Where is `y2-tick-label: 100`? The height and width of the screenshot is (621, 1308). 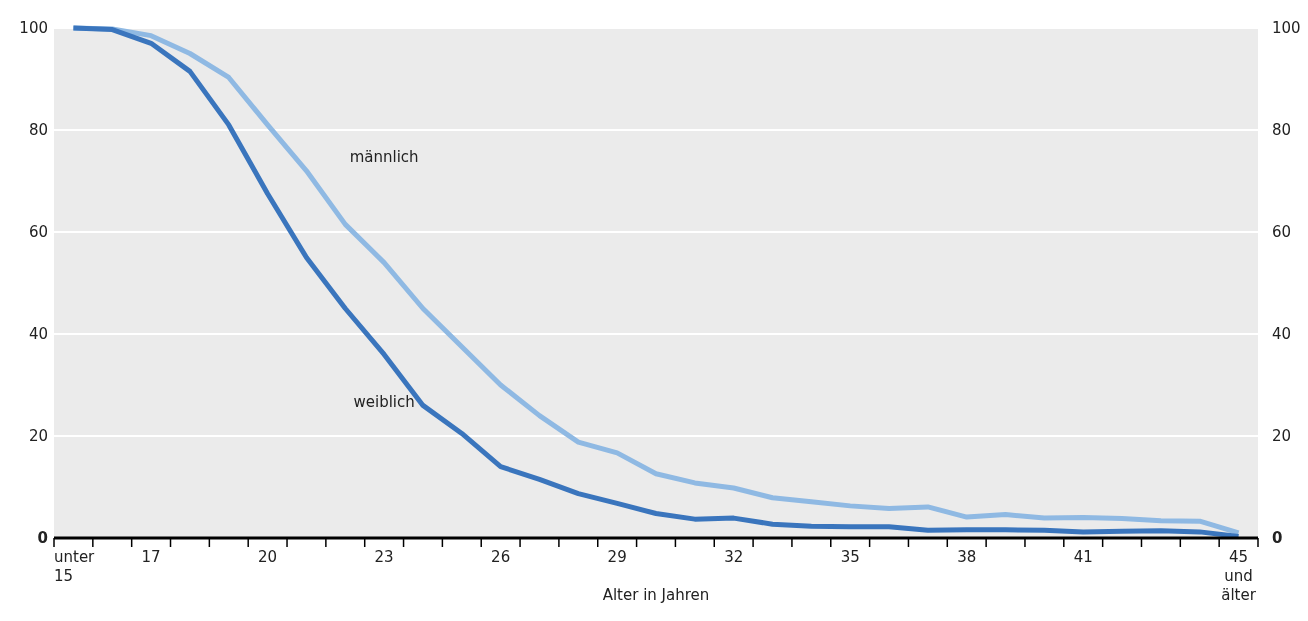
y2-tick-label: 100 is located at coordinates (1286, 27).